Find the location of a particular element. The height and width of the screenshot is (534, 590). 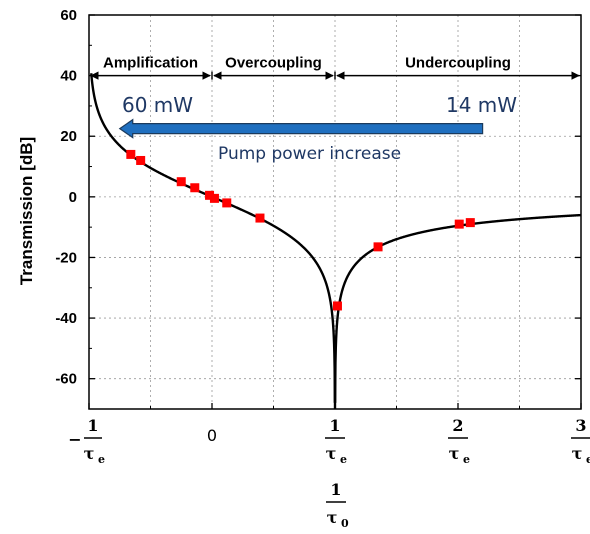

y-tick-label: 60 is located at coordinates (68, 15).